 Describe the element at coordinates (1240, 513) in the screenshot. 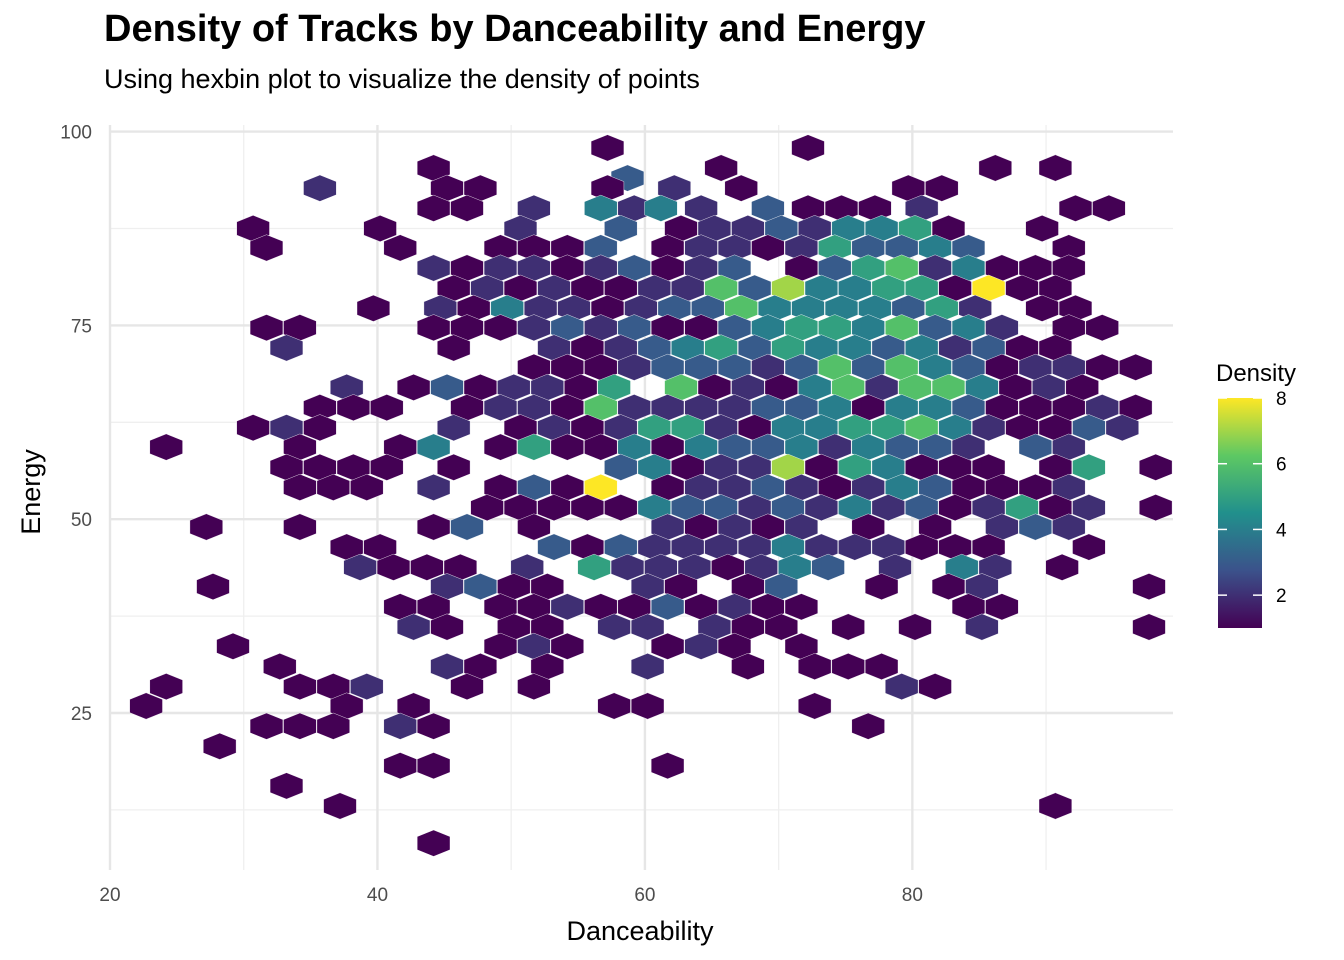

I see `legend-colorbar` at that location.